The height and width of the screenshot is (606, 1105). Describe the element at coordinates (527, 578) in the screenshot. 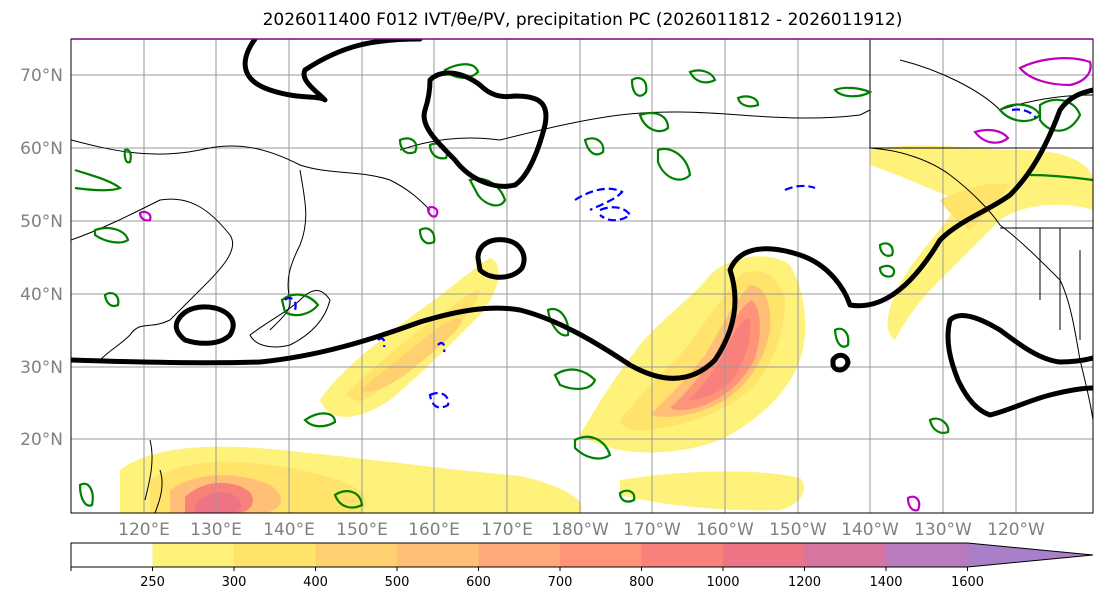

I see `colorbar-ticks: 250 300 400 500 600 700 800 1000 1200 1400 1600` at that location.